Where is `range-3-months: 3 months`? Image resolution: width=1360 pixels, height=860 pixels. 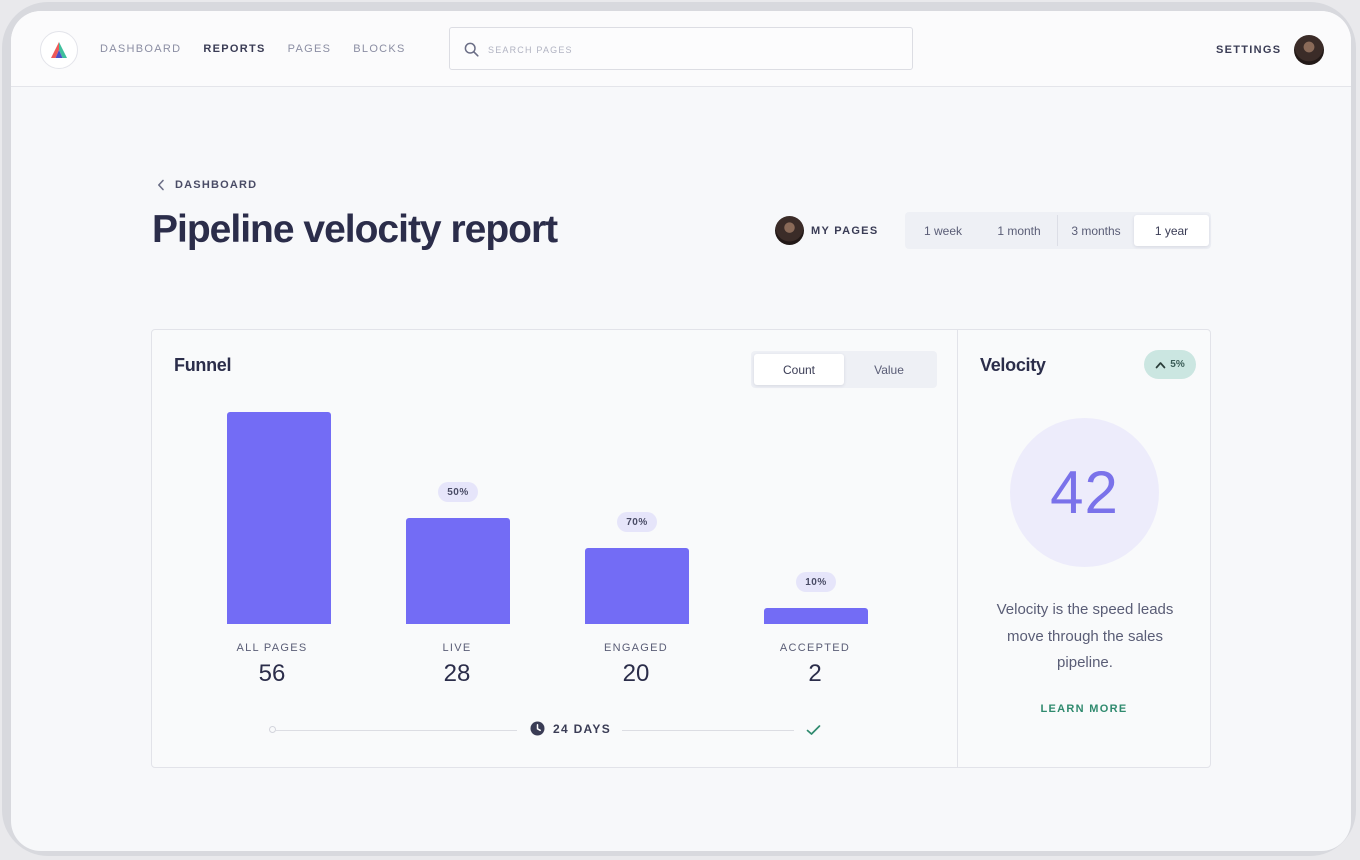 range-3-months: 3 months is located at coordinates (1096, 230).